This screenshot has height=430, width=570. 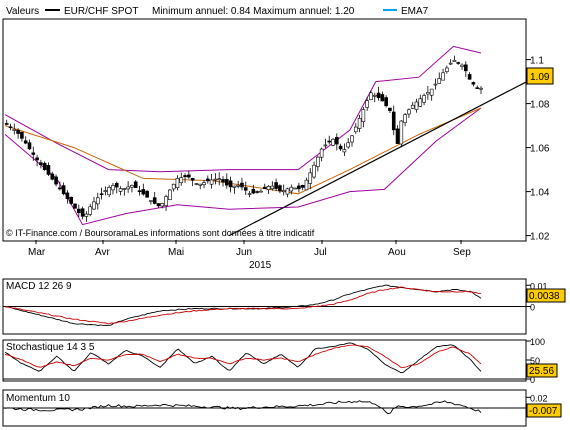 What do you see at coordinates (243, 358) in the screenshot?
I see `stochastic-k-line` at bounding box center [243, 358].